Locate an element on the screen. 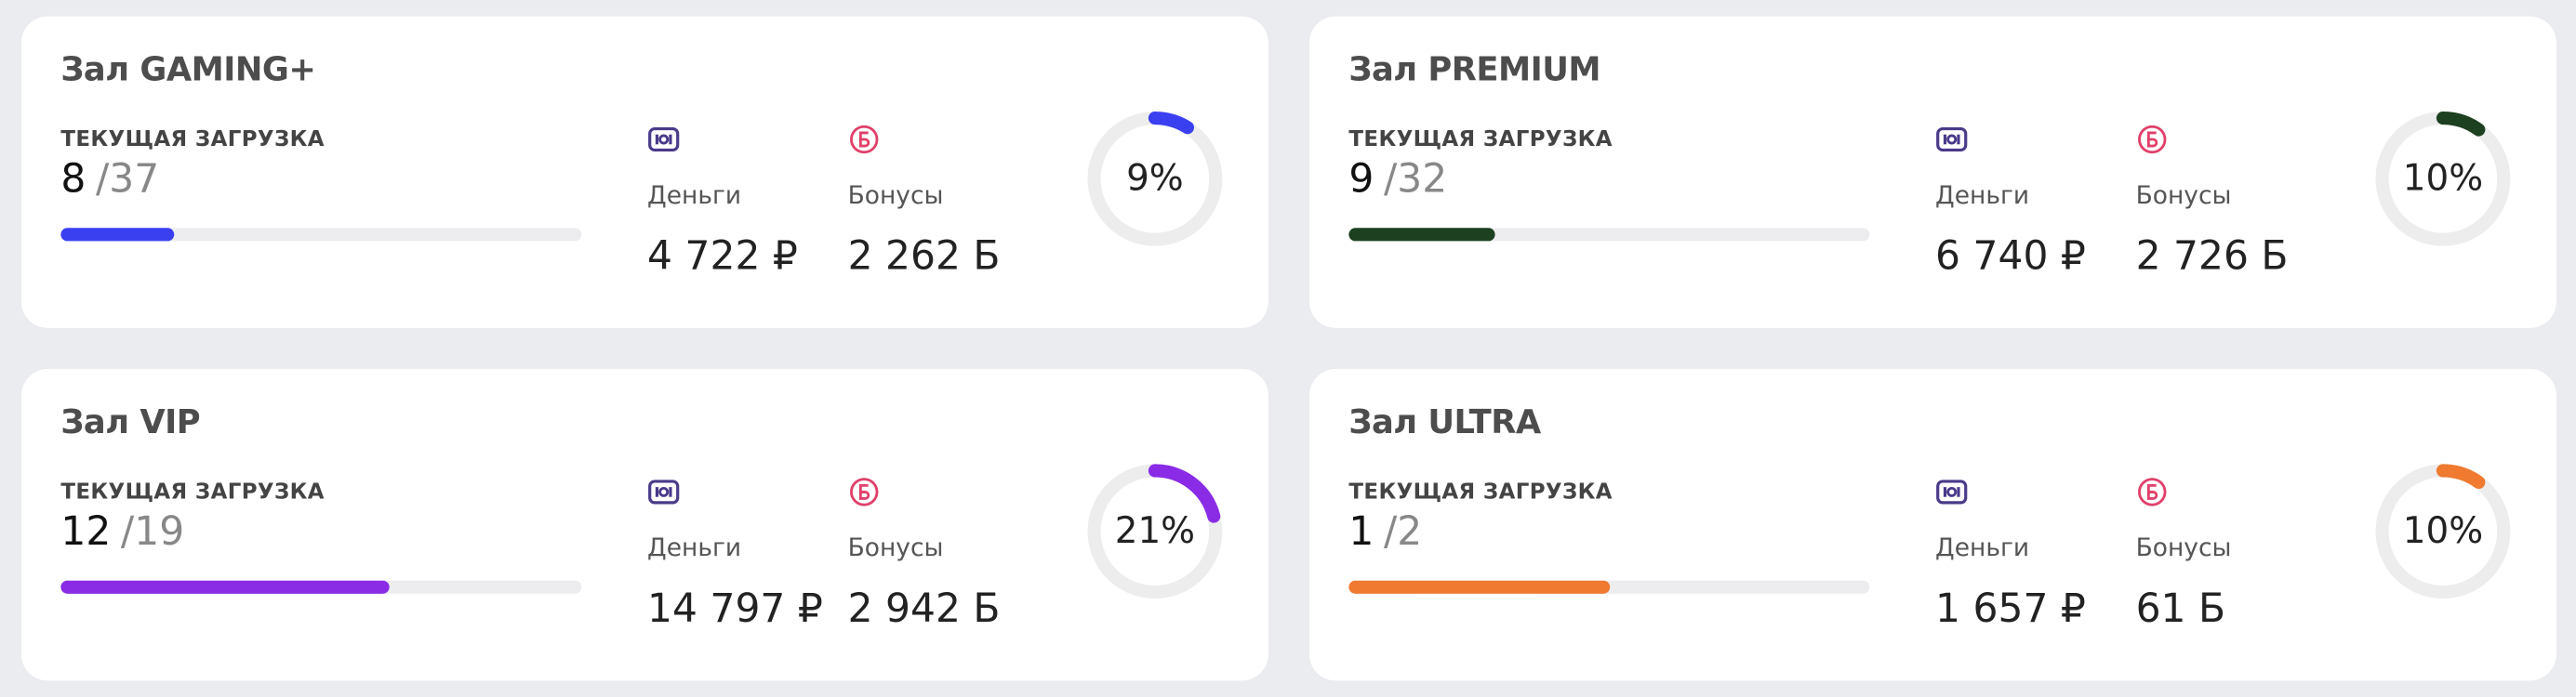 The image size is (2576, 697). total-count: 37 is located at coordinates (127, 179).